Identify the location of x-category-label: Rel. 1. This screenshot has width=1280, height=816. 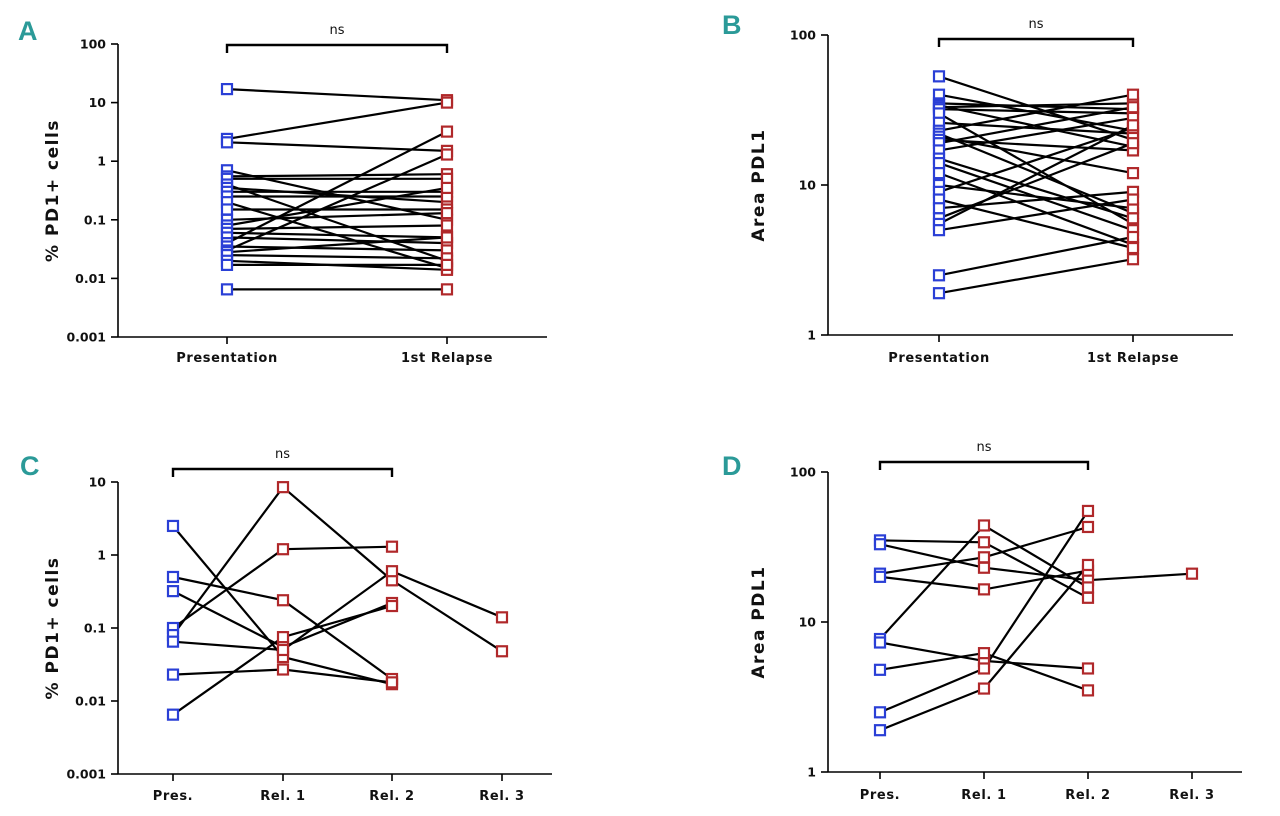
(282, 796).